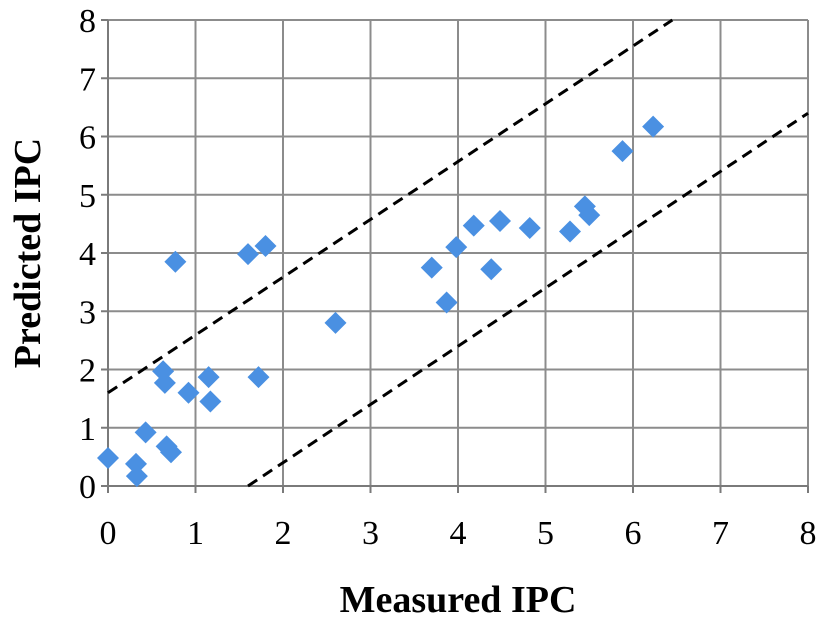 The image size is (830, 620). What do you see at coordinates (195, 533) in the screenshot?
I see `x-tick-label: 1` at bounding box center [195, 533].